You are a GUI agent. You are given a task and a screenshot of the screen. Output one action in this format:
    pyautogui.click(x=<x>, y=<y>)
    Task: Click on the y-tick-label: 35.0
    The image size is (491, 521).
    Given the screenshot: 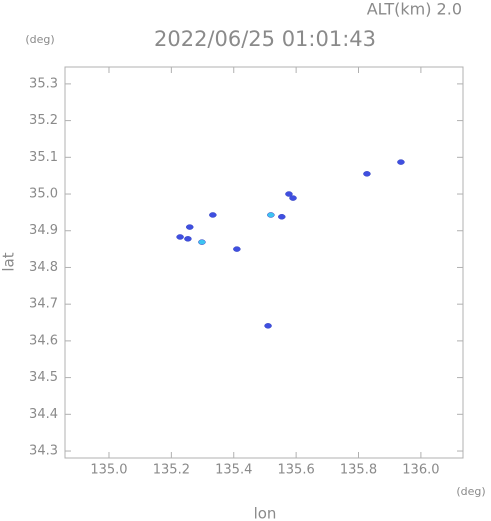 What is the action you would take?
    pyautogui.click(x=43, y=194)
    